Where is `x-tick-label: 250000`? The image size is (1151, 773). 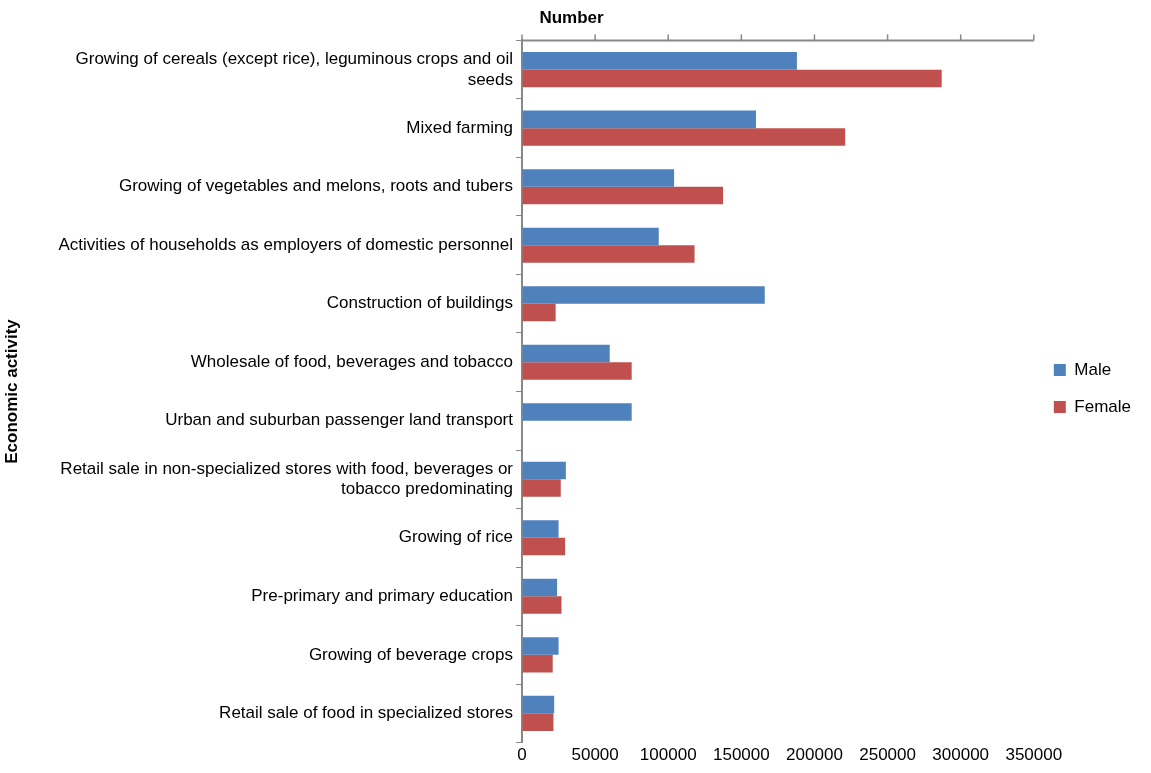
x-tick-label: 250000 is located at coordinates (887, 755).